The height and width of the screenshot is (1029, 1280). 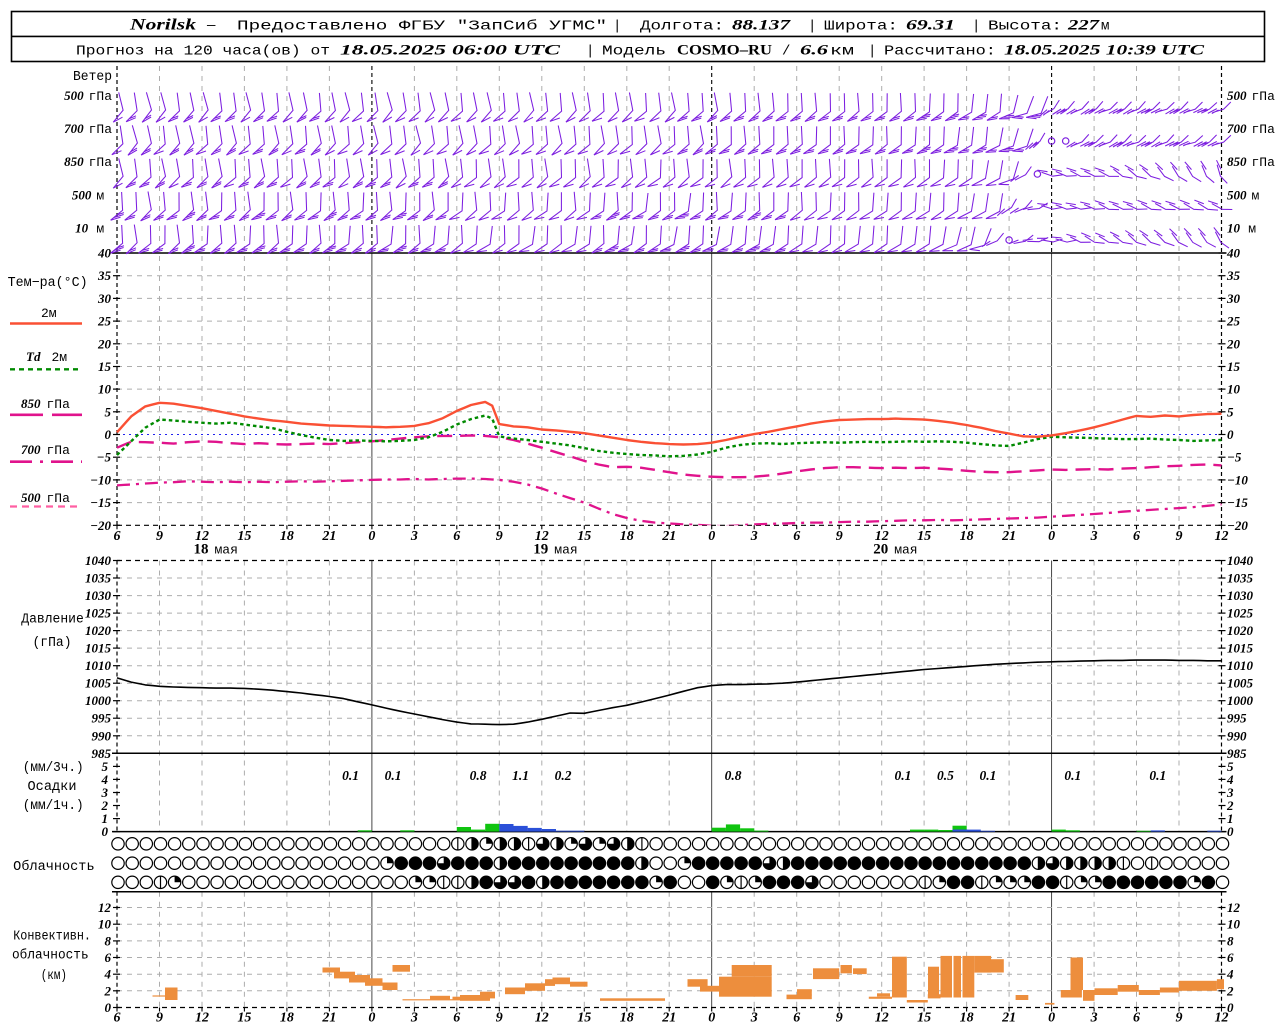 I want to click on svg-text: (гПа), so click(x=52, y=643).